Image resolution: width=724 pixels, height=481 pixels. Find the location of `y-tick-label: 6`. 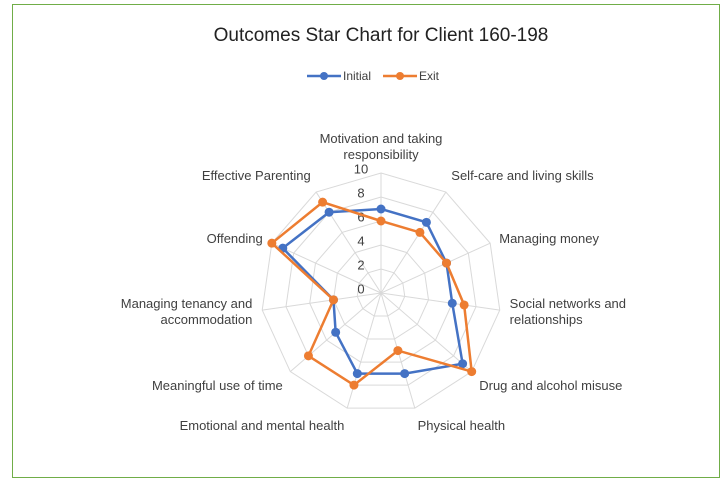

y-tick-label: 6 is located at coordinates (360, 216).